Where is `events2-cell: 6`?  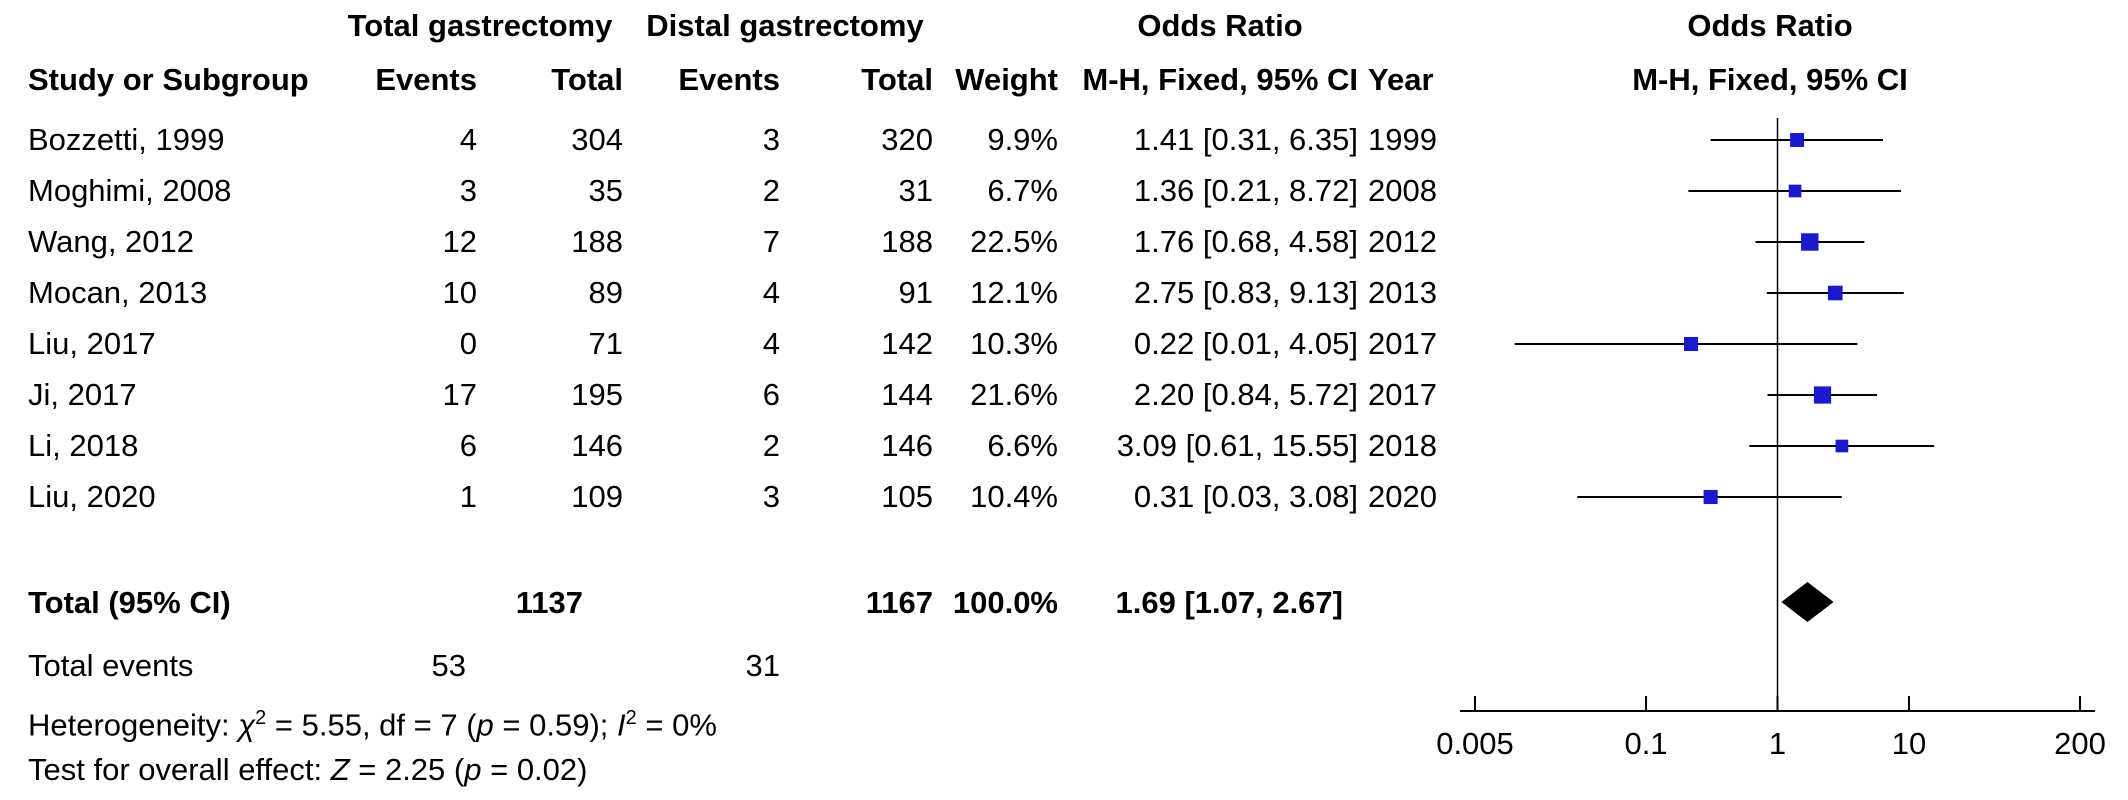 events2-cell: 6 is located at coordinates (771, 394).